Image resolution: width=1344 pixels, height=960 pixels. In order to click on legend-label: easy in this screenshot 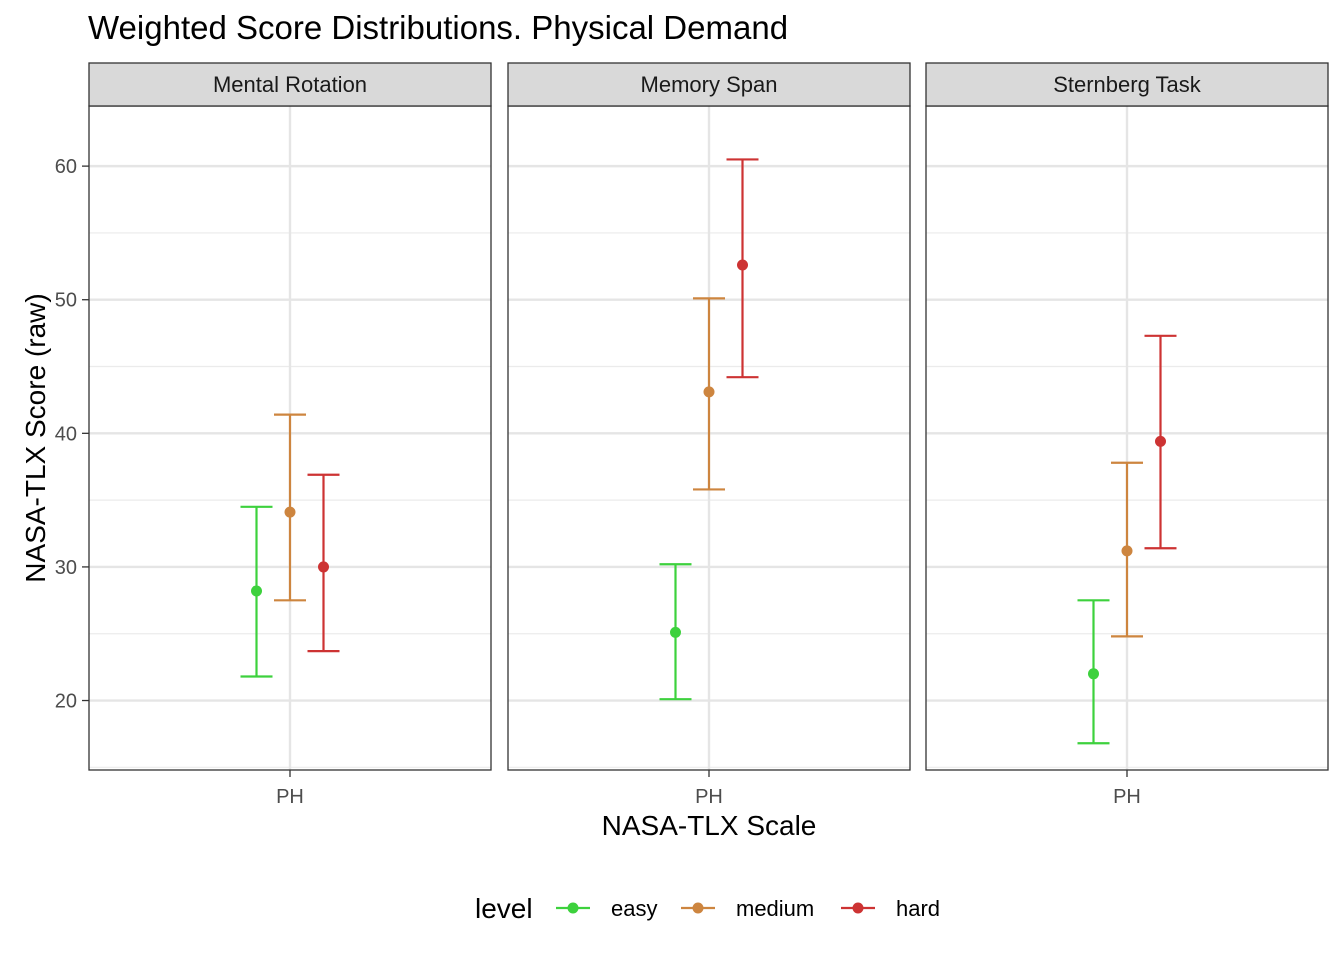, I will do `click(634, 908)`.